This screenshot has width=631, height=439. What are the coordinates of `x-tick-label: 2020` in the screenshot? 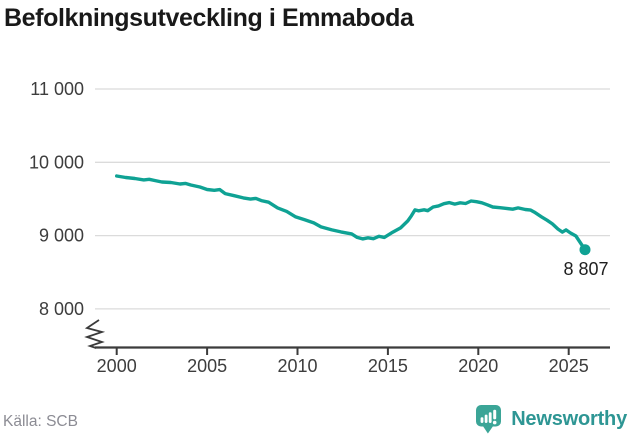 It's located at (478, 366).